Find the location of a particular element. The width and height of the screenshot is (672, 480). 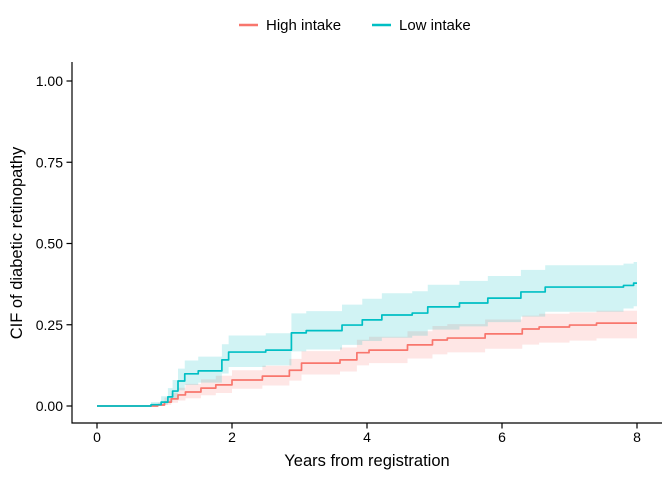

x-axis-title: Years from registration is located at coordinates (366, 461).